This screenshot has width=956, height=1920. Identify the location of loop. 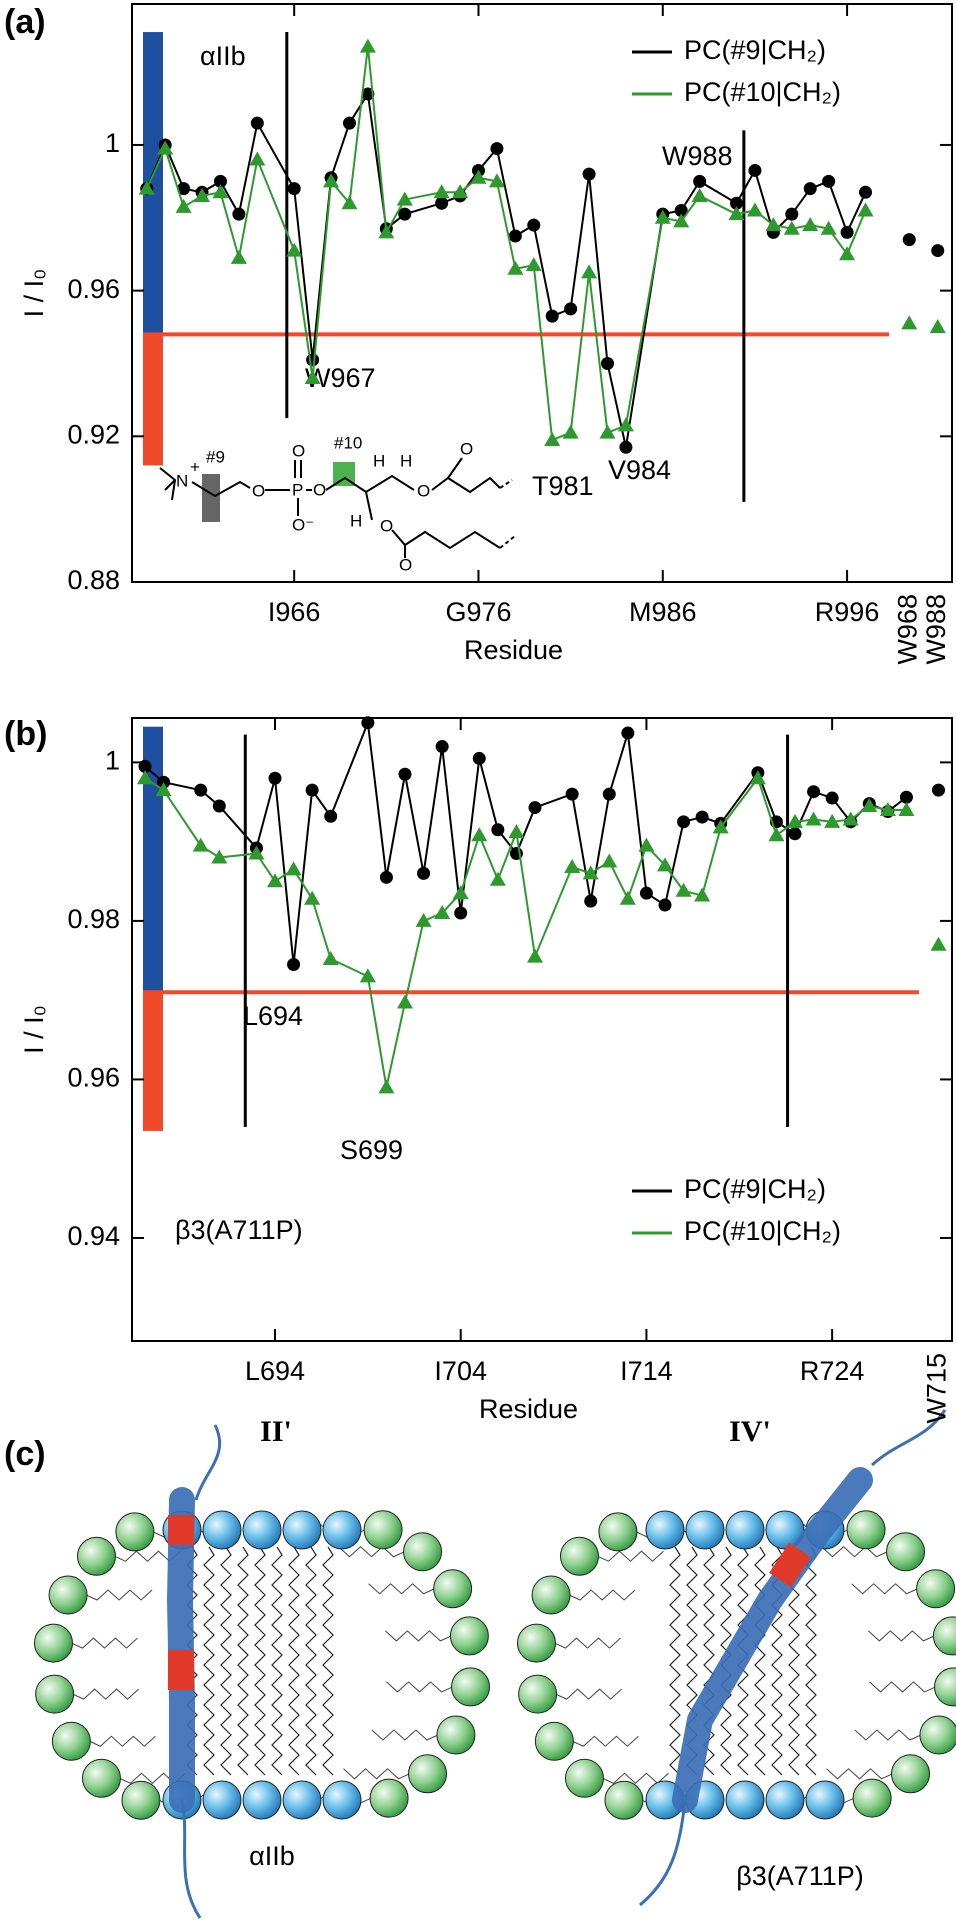
(191, 1859).